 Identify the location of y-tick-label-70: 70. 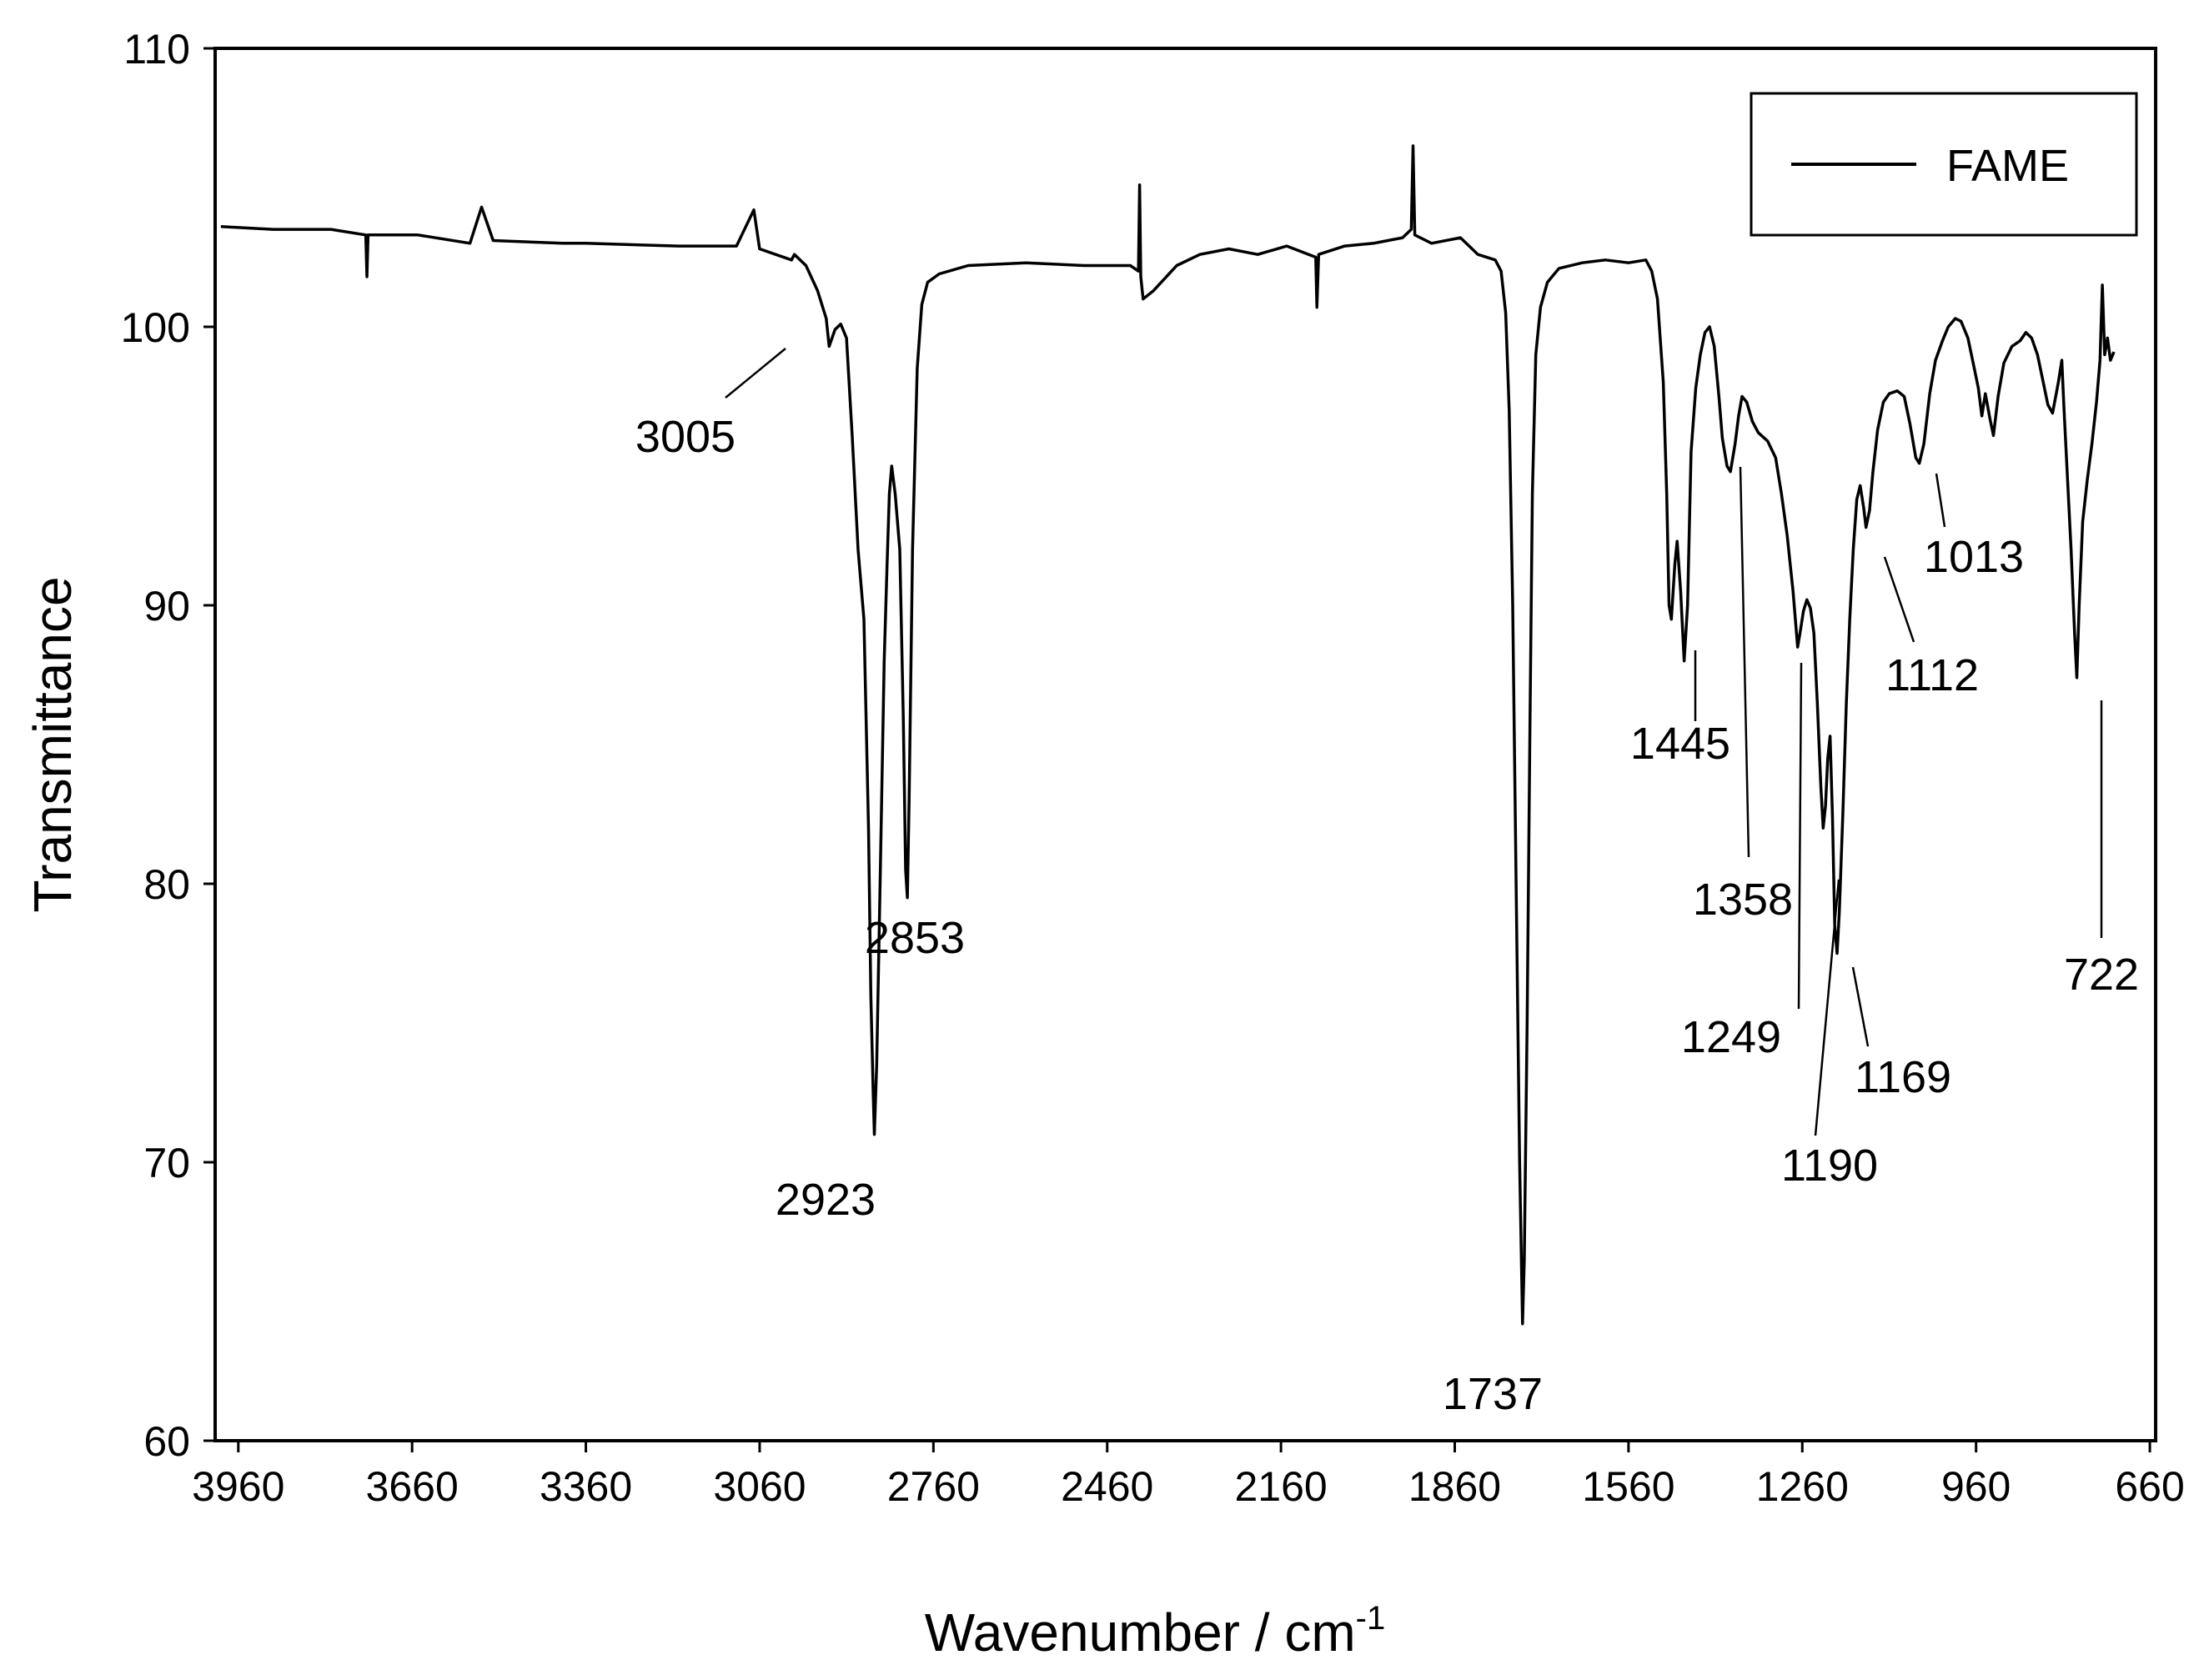
(166, 1163).